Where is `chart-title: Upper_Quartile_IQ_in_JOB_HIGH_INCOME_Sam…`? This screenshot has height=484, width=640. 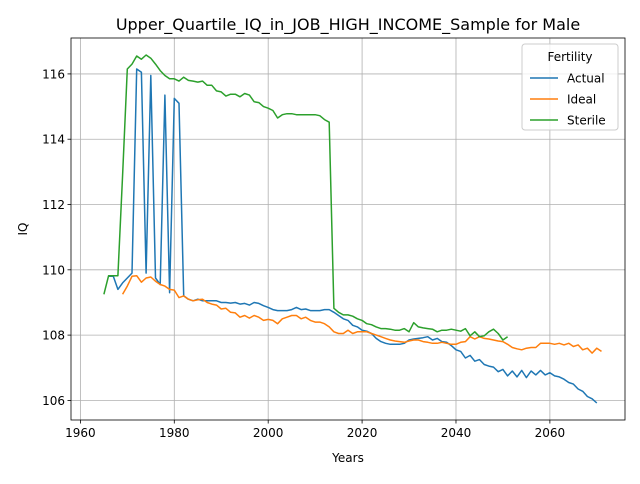 chart-title: Upper_Quartile_IQ_in_JOB_HIGH_INCOME_Sam… is located at coordinates (348, 25).